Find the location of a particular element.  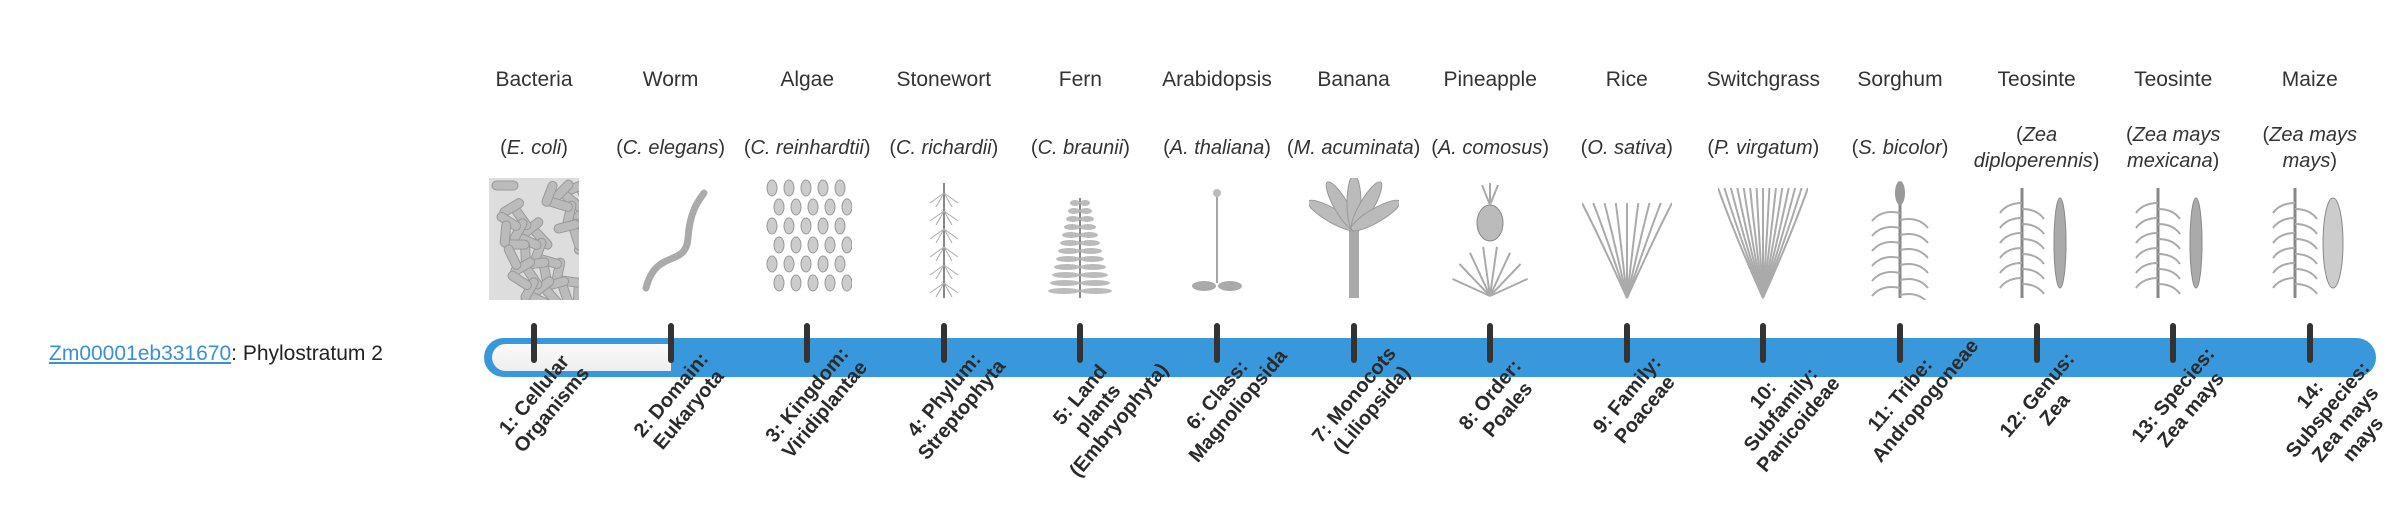

organism-name: Pineapple is located at coordinates (1490, 79).